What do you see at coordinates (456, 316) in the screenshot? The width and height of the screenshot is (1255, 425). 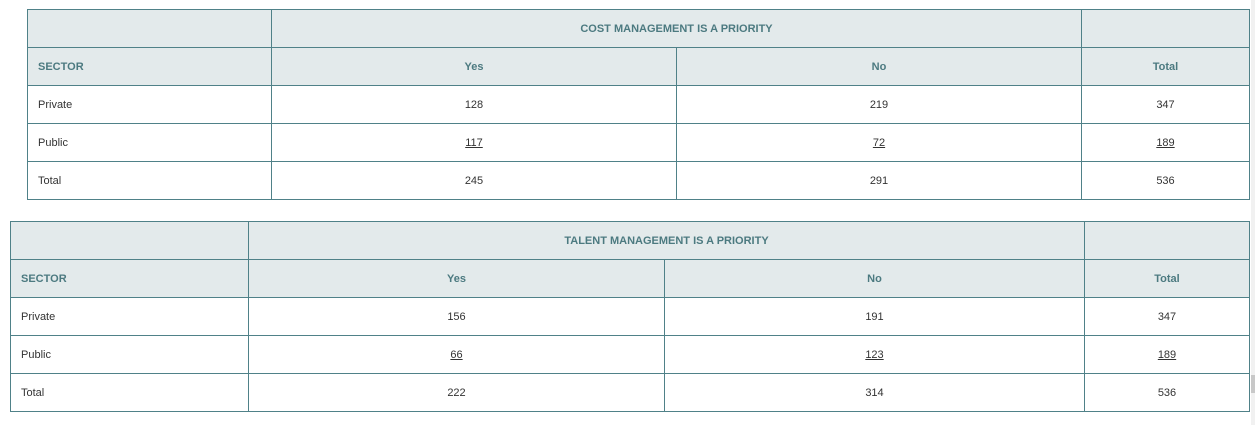 I see `cell: 156` at bounding box center [456, 316].